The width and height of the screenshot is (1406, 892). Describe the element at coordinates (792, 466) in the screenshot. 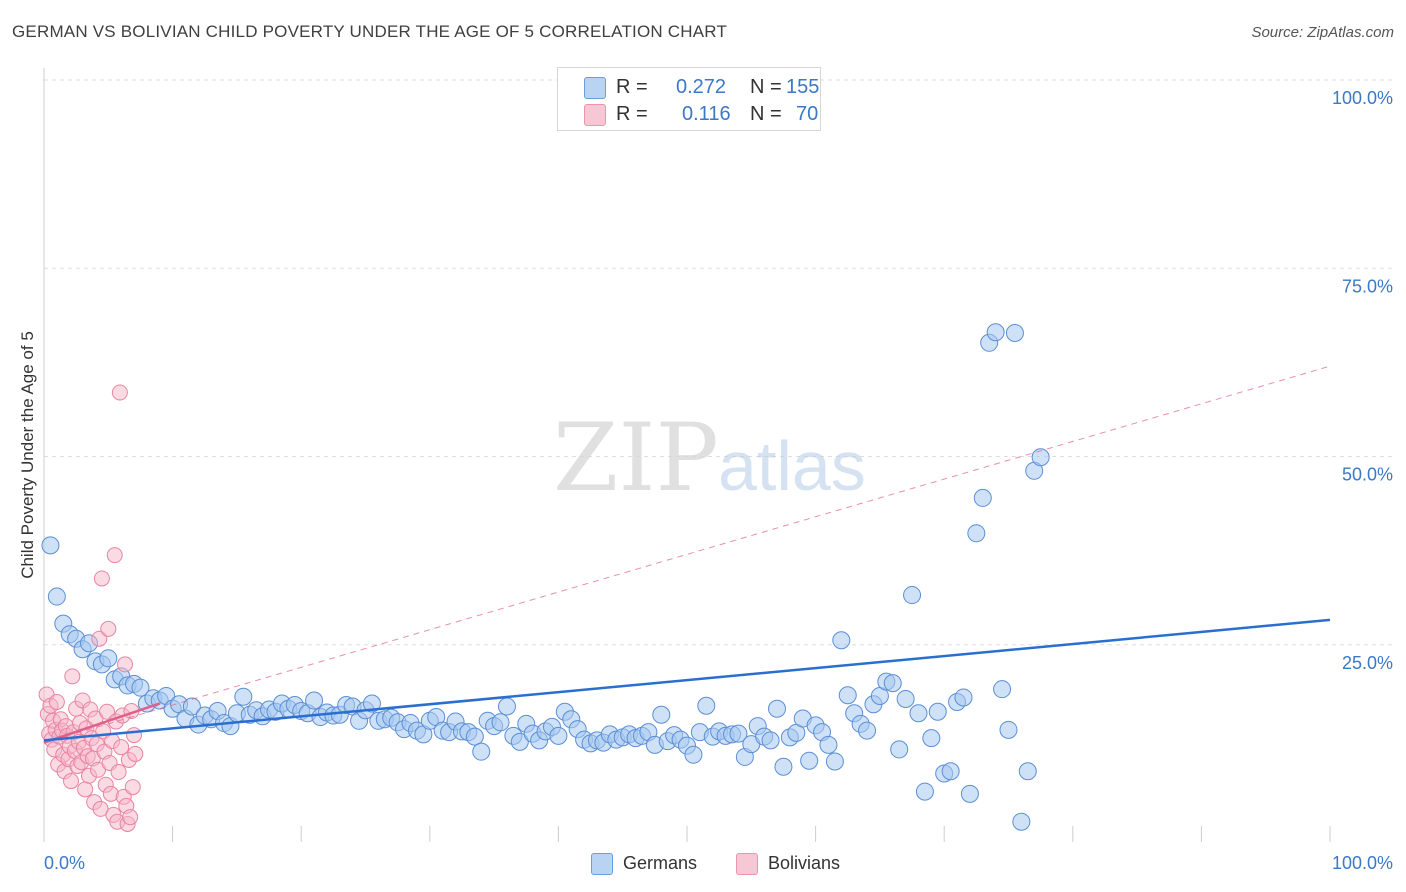

I see `watermark-atlas: atlas` at that location.